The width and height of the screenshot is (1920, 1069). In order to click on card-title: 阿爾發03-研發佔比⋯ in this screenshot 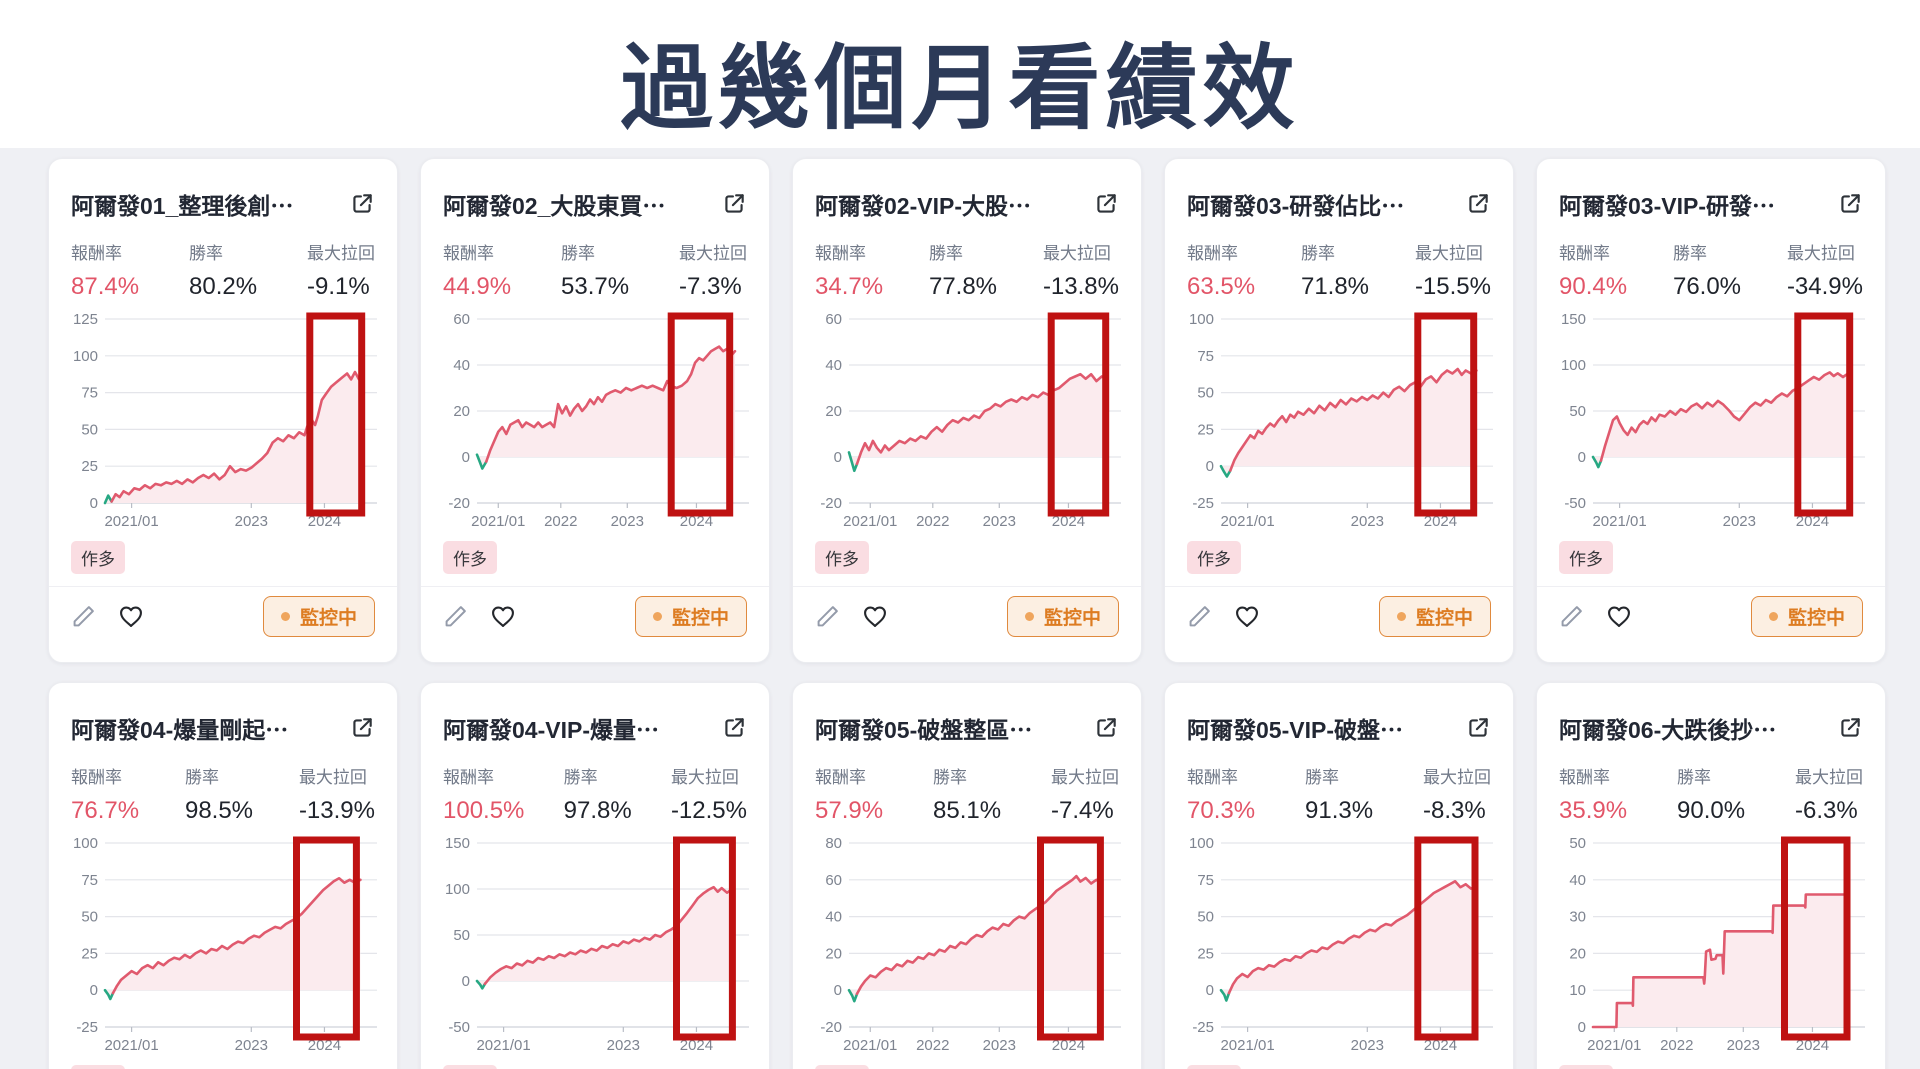, I will do `click(1296, 206)`.